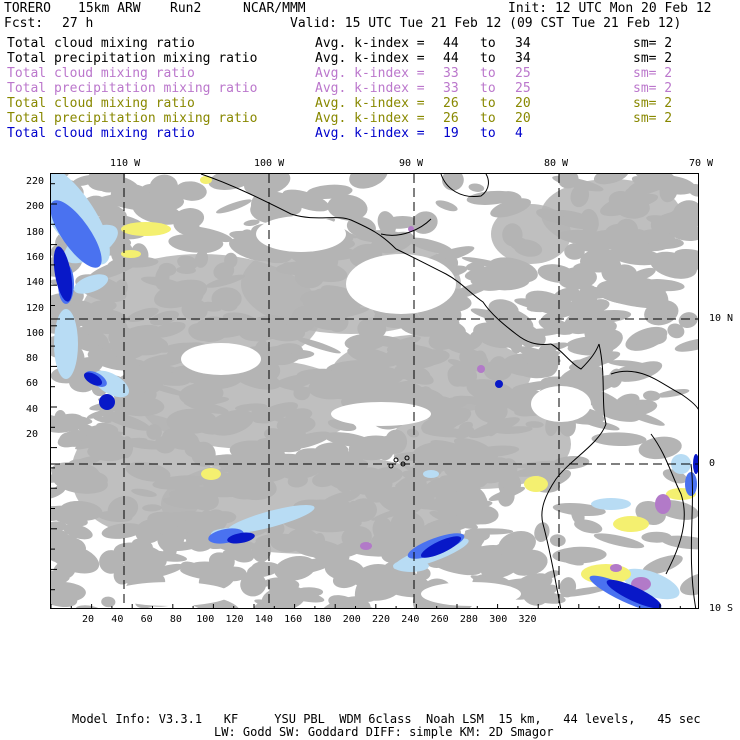 This screenshot has height=740, width=740. Describe the element at coordinates (32, 434) in the screenshot. I see `y-tick-label: 20` at that location.